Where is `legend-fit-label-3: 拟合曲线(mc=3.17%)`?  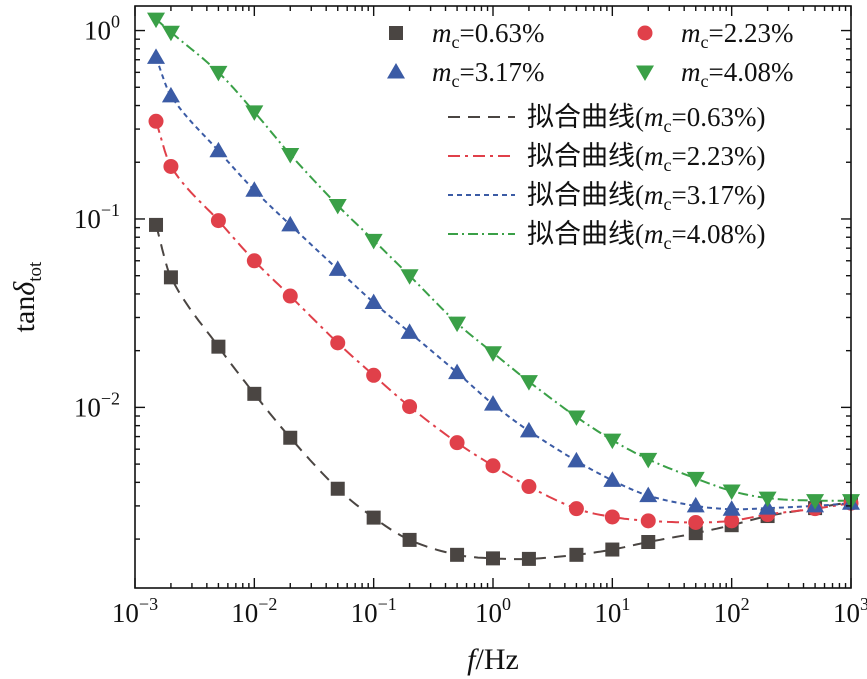
legend-fit-label-3: 拟合曲线(mc=3.17%) is located at coordinates (646, 197).